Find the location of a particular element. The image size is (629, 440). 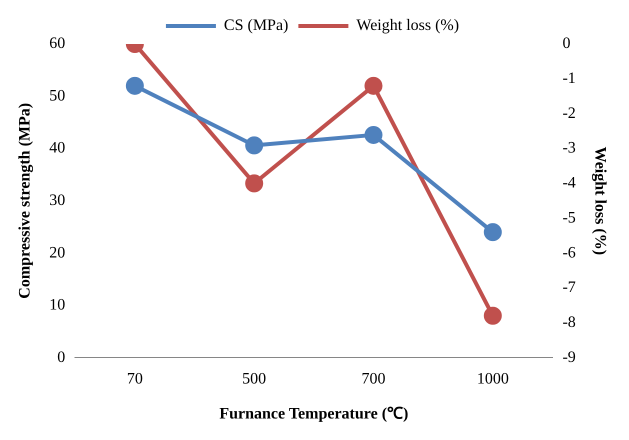

x-tick-label: 700 is located at coordinates (373, 379).